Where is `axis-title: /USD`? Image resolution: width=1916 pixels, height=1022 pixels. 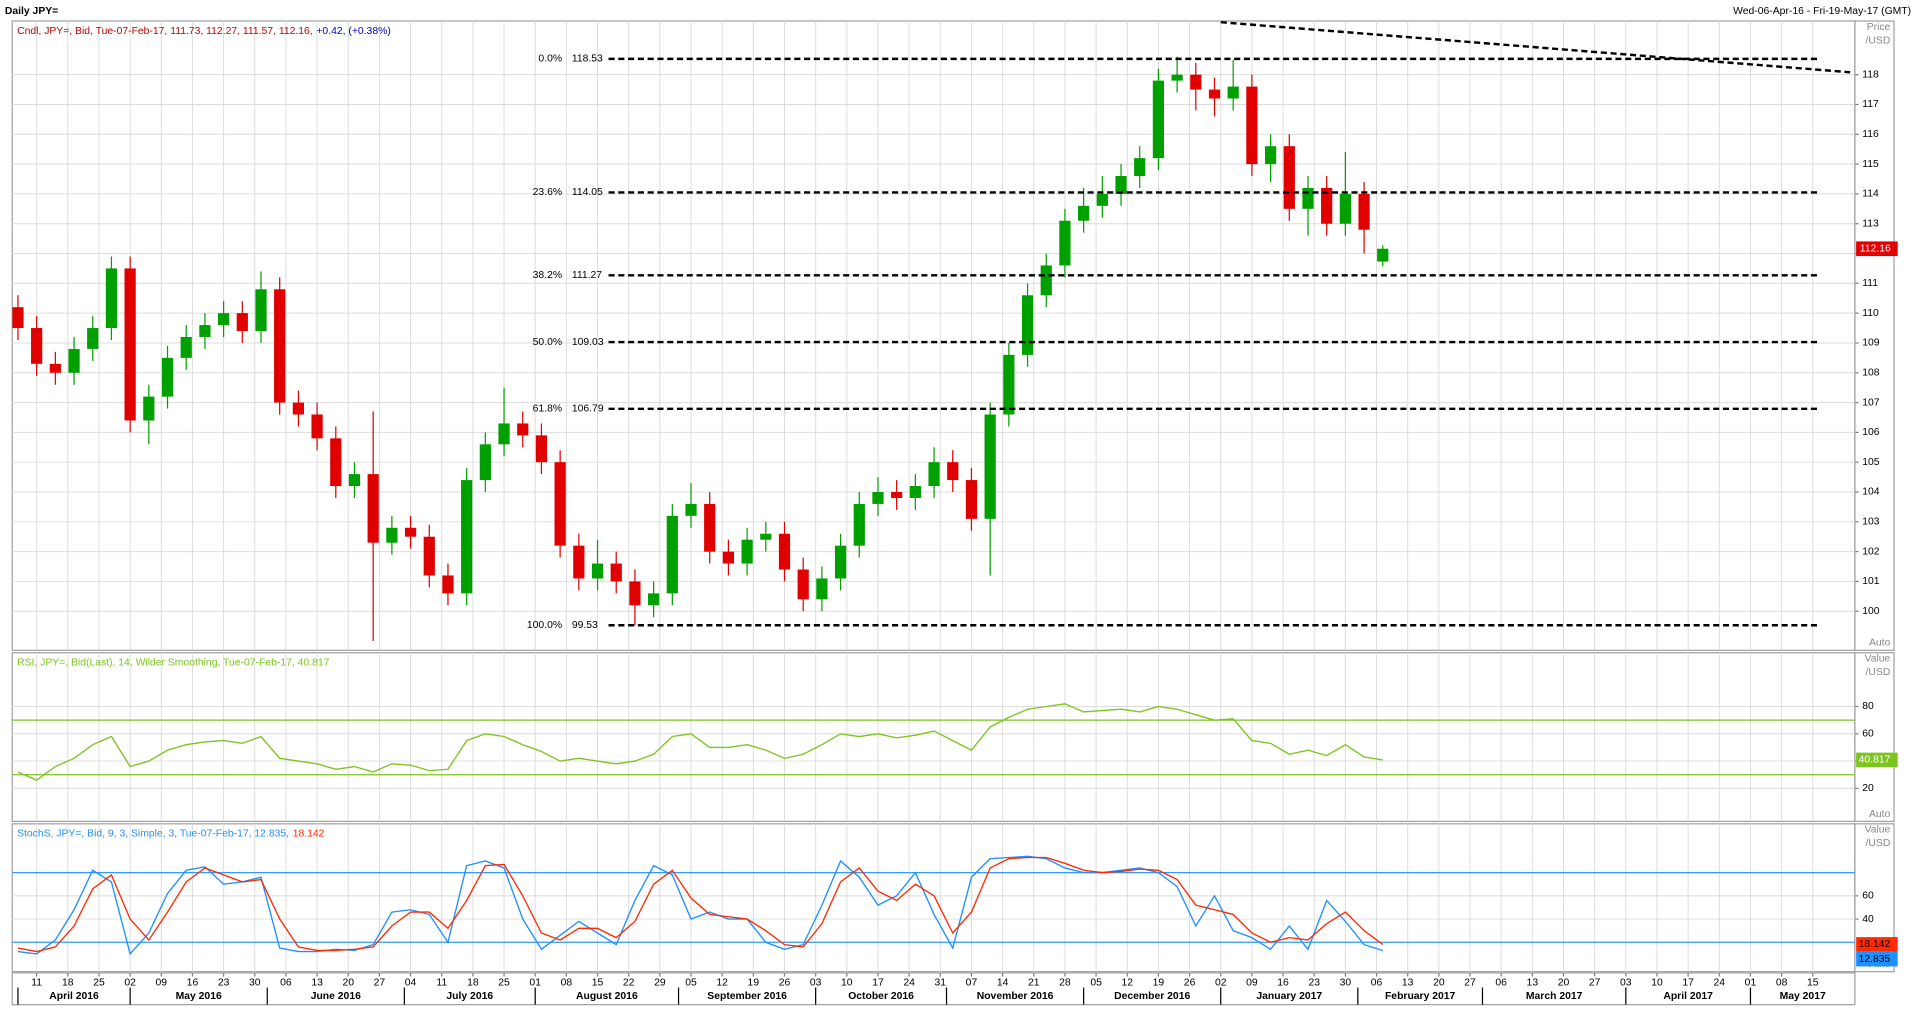 axis-title: /USD is located at coordinates (1878, 843).